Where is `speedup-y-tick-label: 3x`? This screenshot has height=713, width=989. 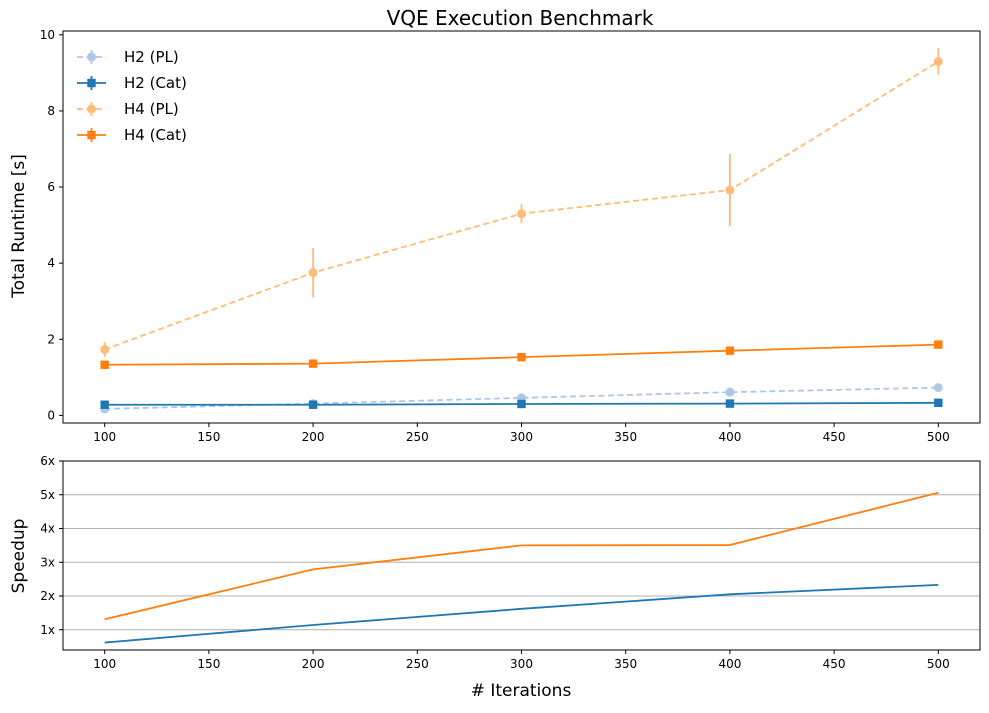
speedup-y-tick-label: 3x is located at coordinates (47, 562).